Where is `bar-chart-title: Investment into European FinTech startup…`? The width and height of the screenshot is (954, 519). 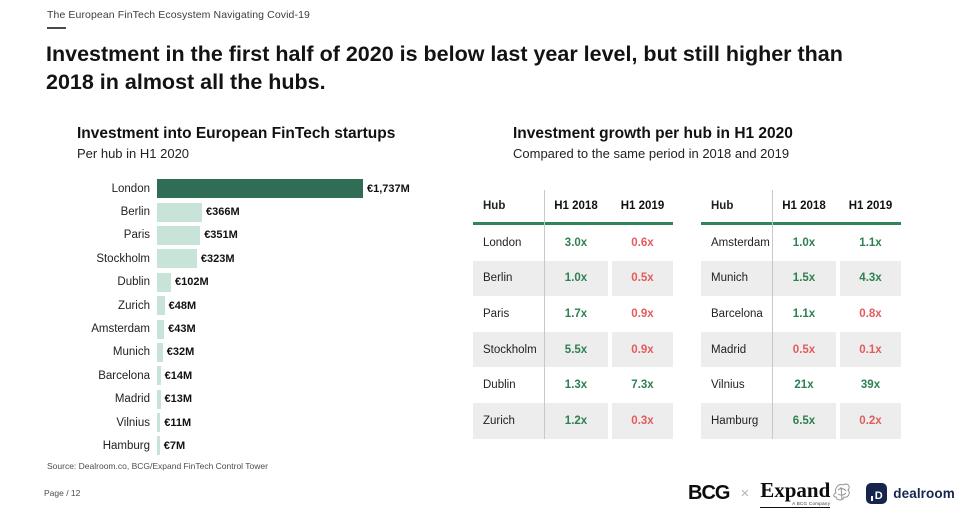 bar-chart-title: Investment into European FinTech startup… is located at coordinates (236, 133).